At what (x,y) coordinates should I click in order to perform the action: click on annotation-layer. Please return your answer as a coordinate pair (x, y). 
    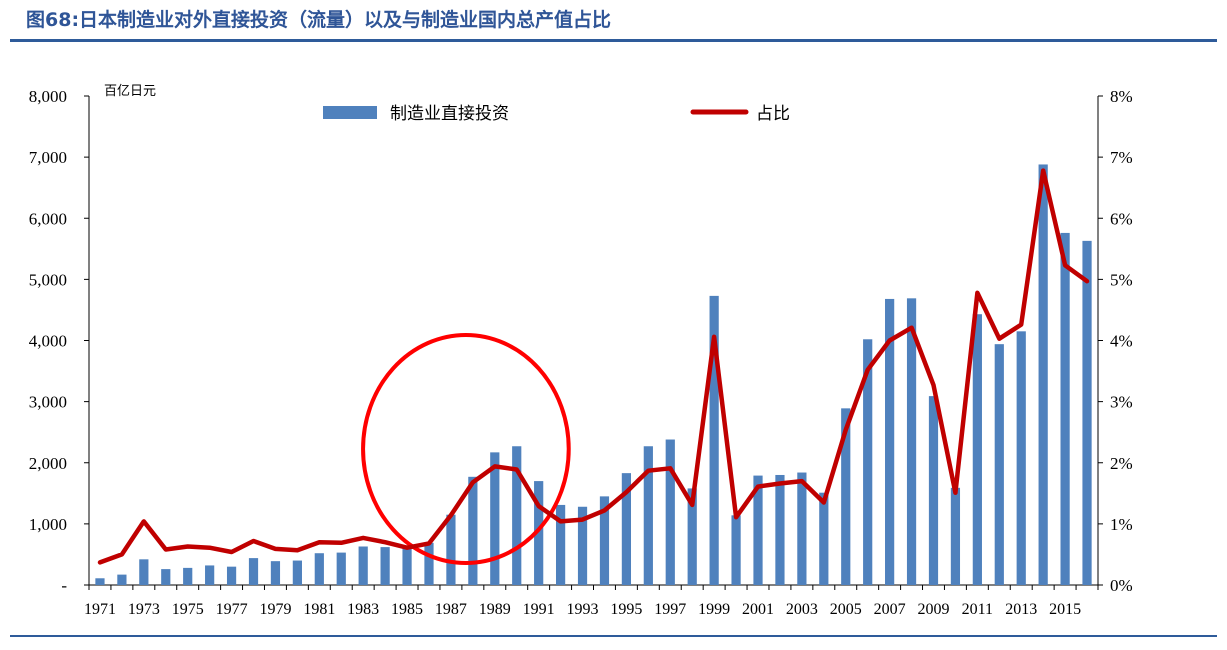
    Looking at the image, I should click on (466, 449).